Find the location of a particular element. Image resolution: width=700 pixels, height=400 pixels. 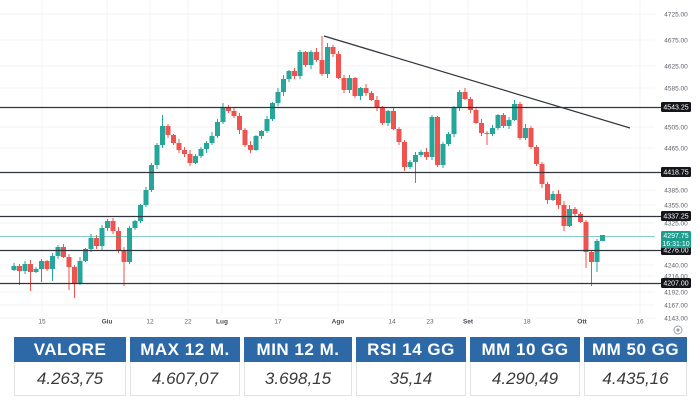

svg-text: 4725.00 is located at coordinates (676, 15).